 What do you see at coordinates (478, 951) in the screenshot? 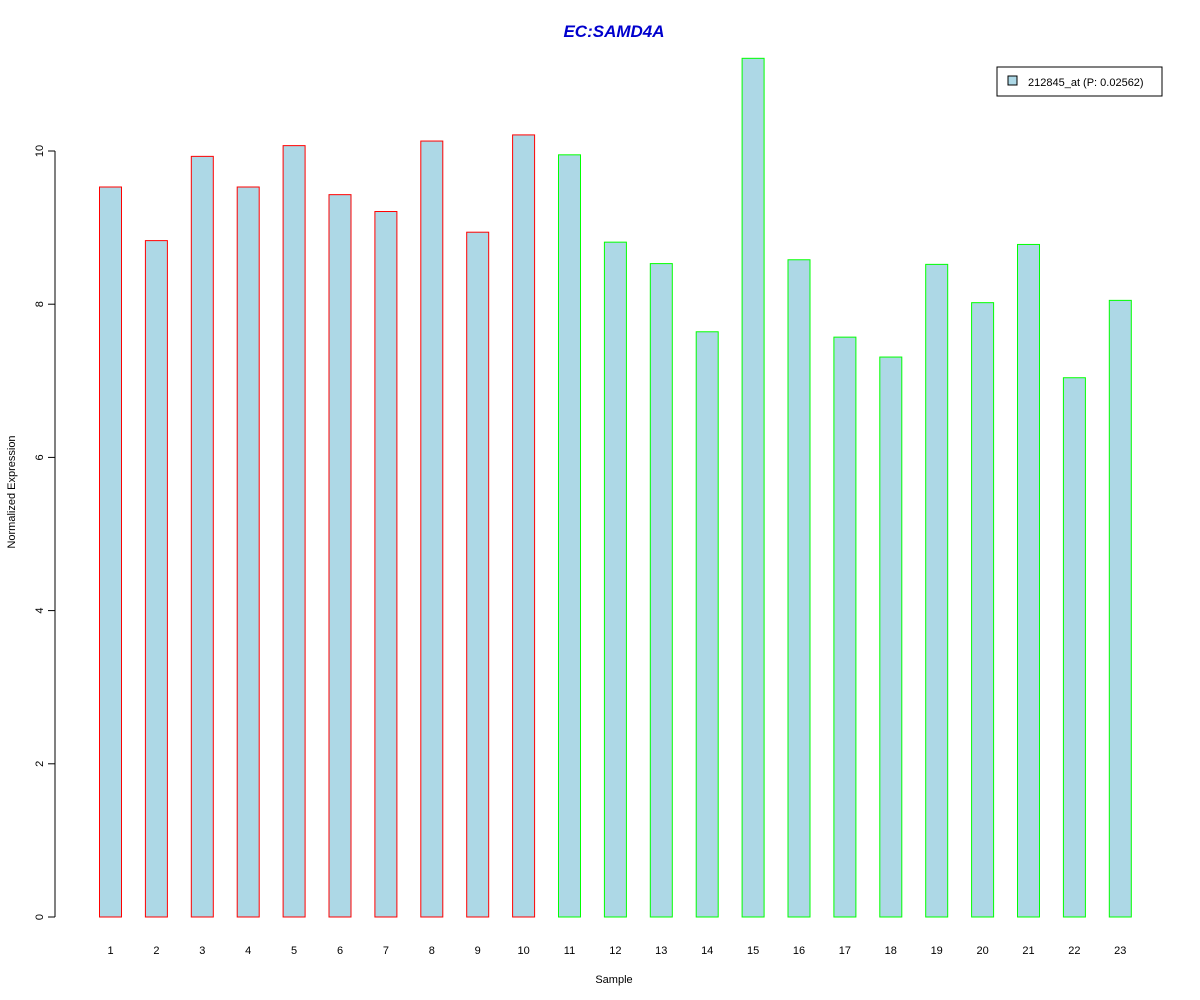
I see `x-tick-label: 9` at bounding box center [478, 951].